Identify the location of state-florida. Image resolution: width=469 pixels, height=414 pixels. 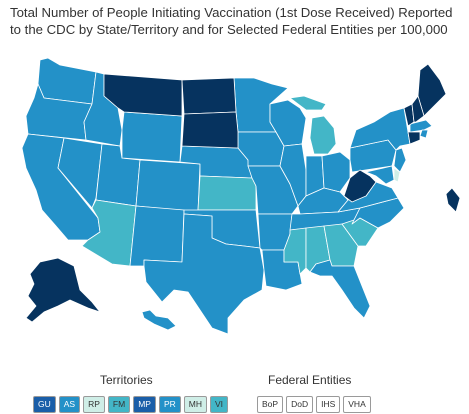
(340, 289).